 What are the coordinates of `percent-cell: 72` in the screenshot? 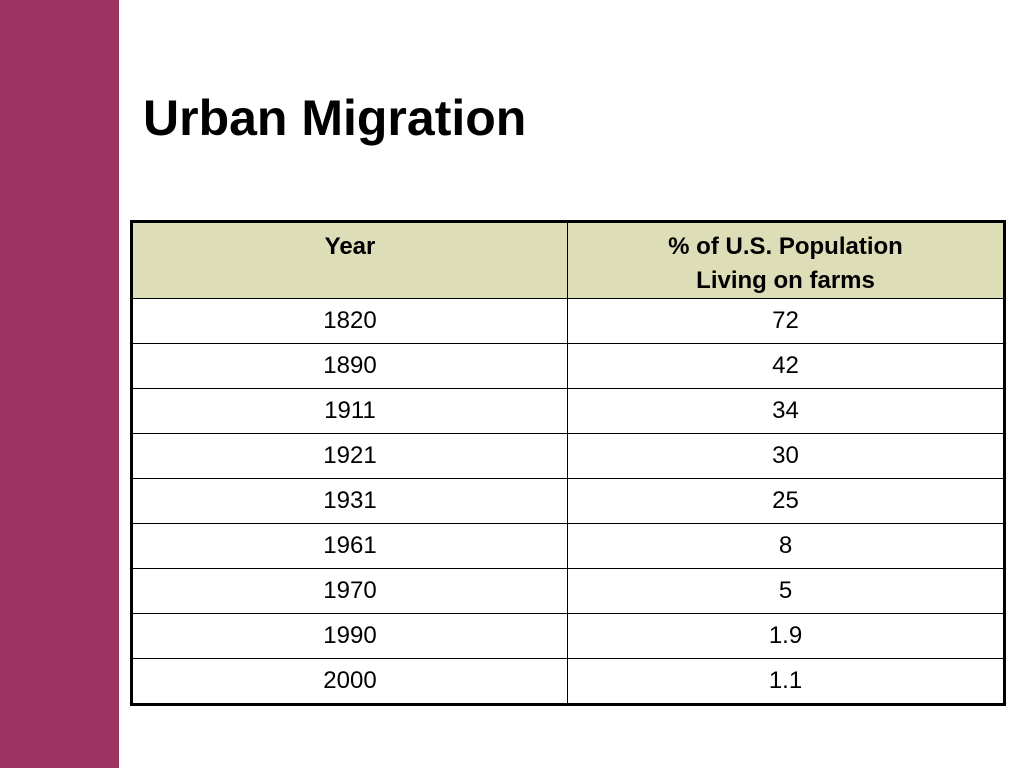 It's located at (786, 321).